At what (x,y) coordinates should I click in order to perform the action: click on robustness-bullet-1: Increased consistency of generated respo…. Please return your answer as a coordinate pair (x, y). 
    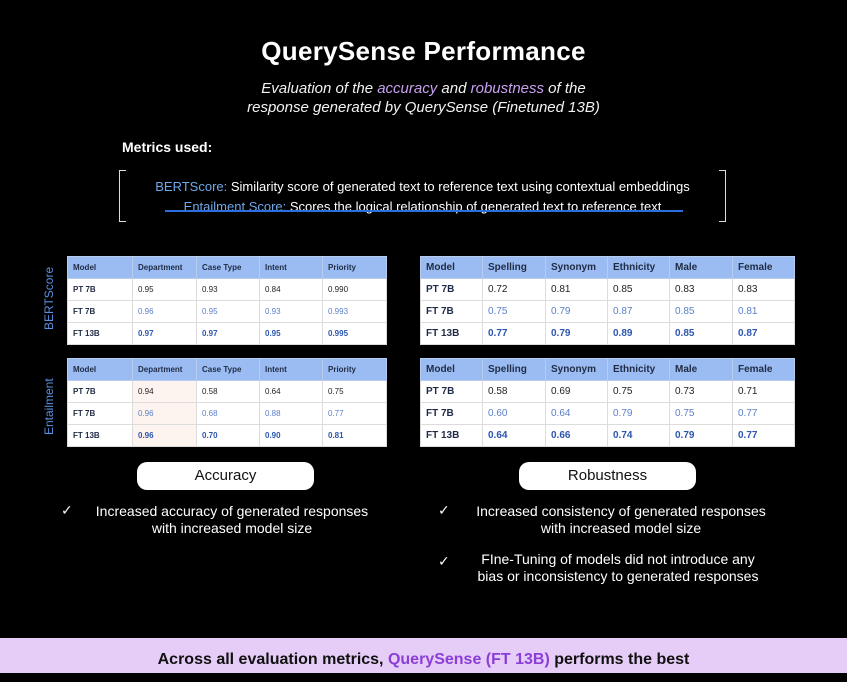
    Looking at the image, I should click on (621, 520).